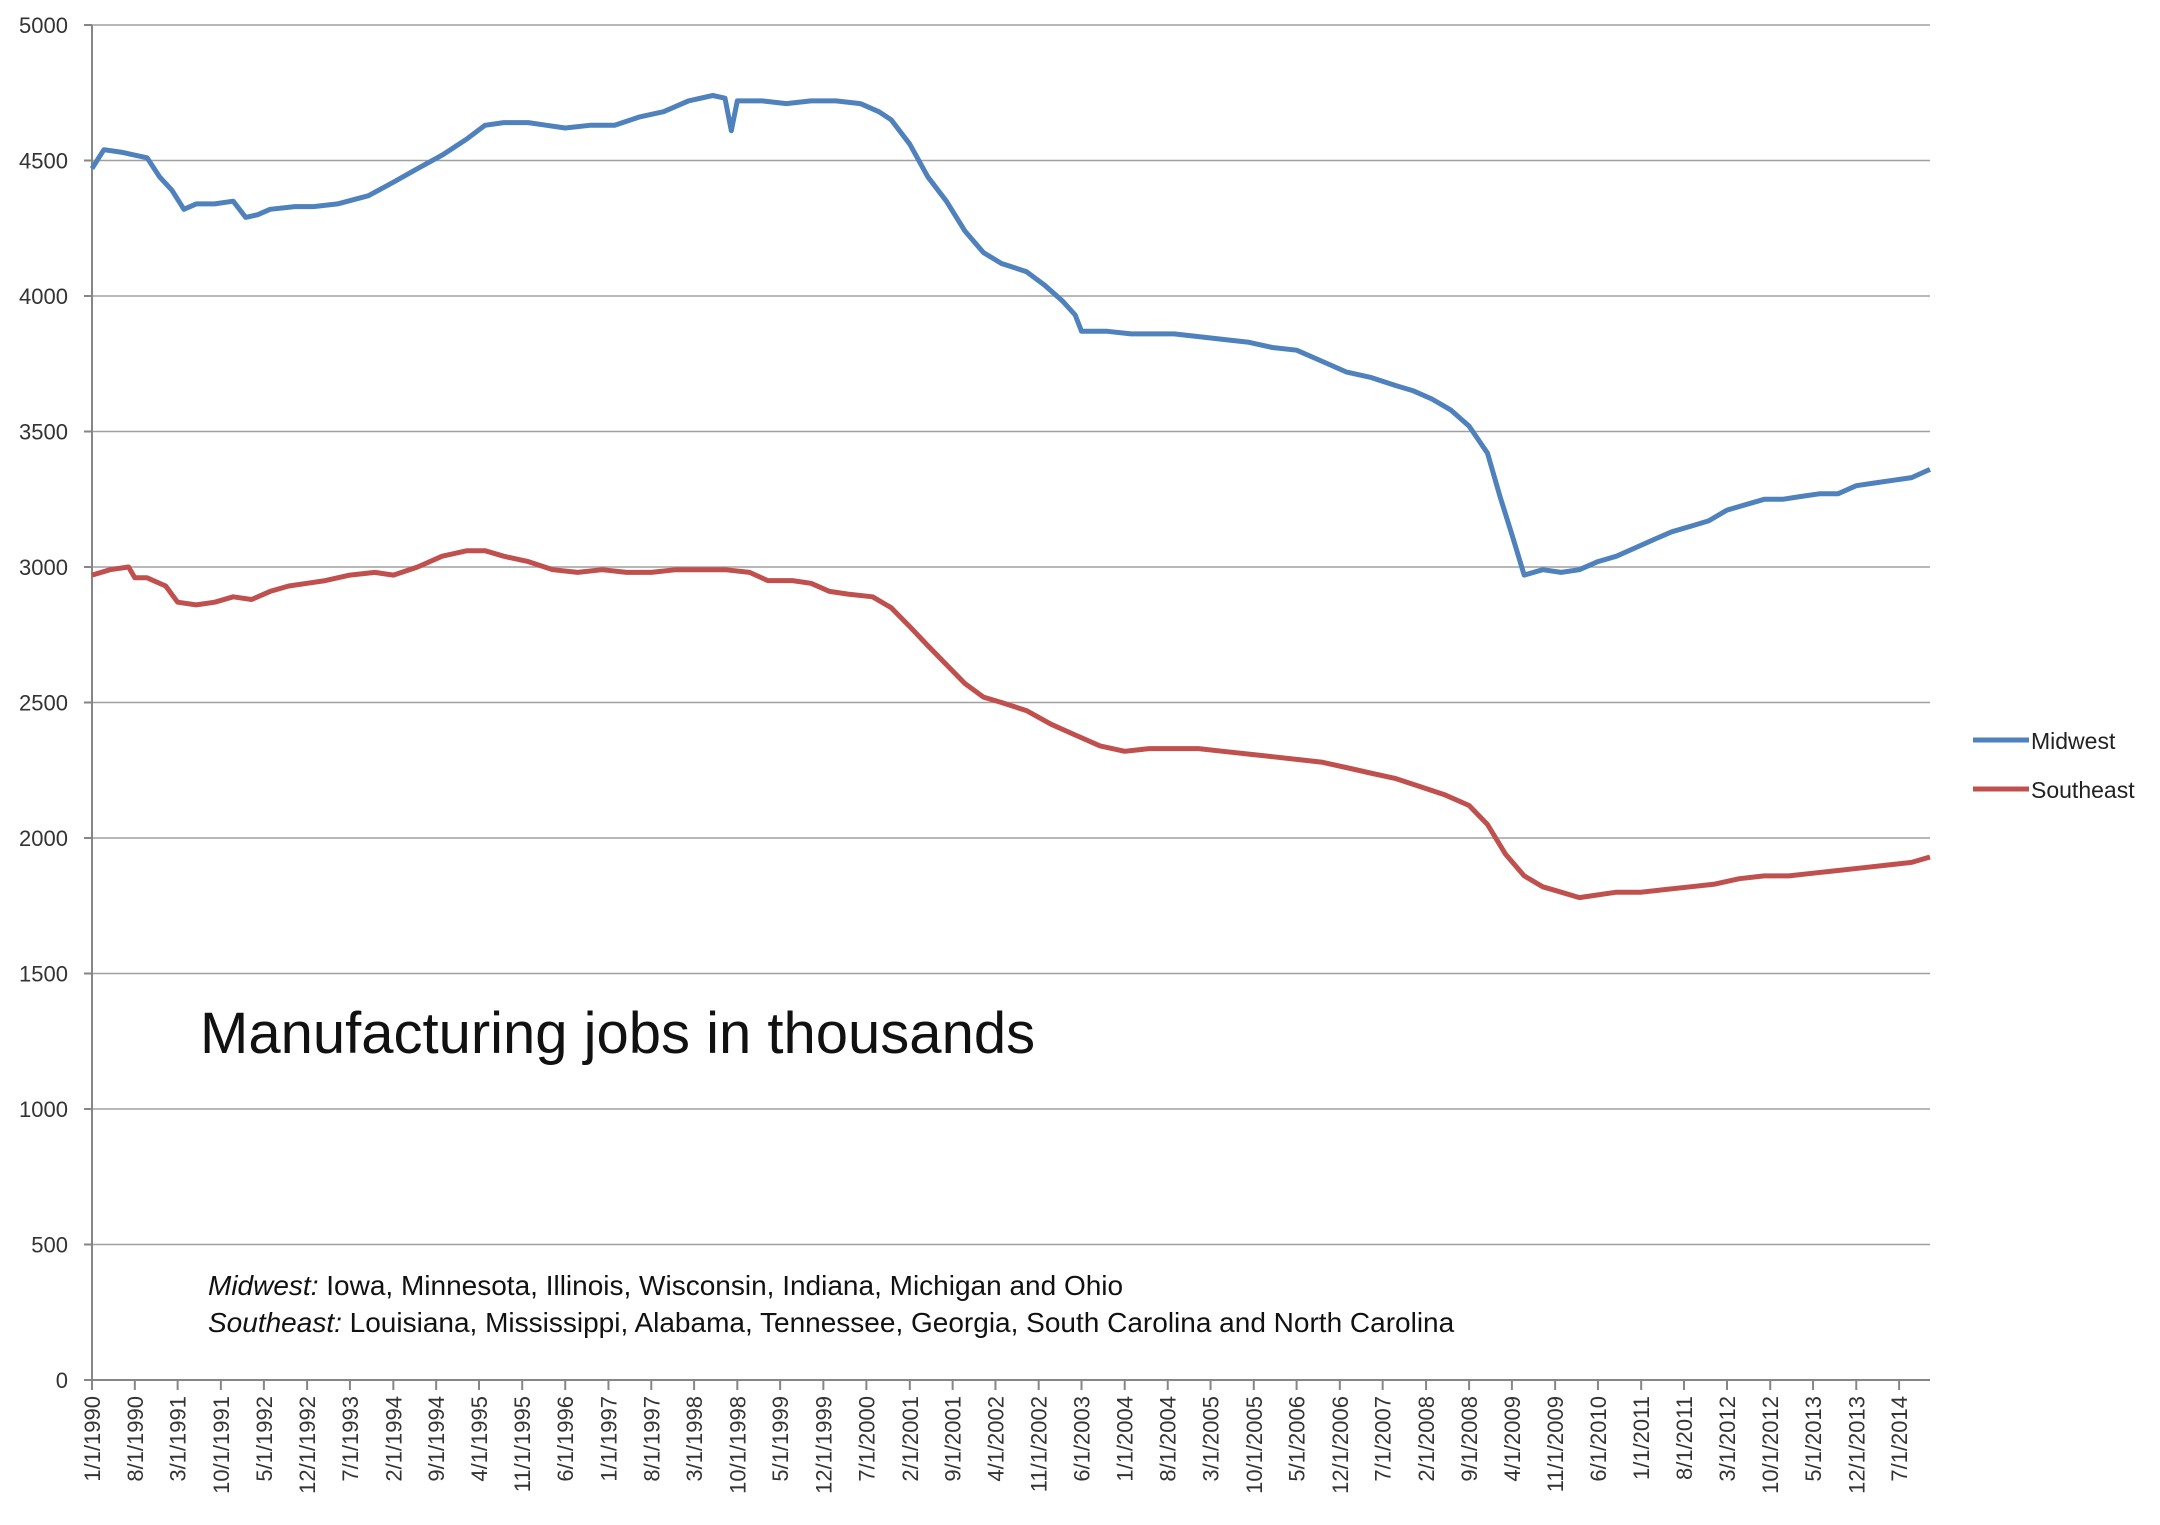 This screenshot has height=1525, width=2160. Describe the element at coordinates (608, 1439) in the screenshot. I see `x-tick-label: 1/1/1997` at that location.